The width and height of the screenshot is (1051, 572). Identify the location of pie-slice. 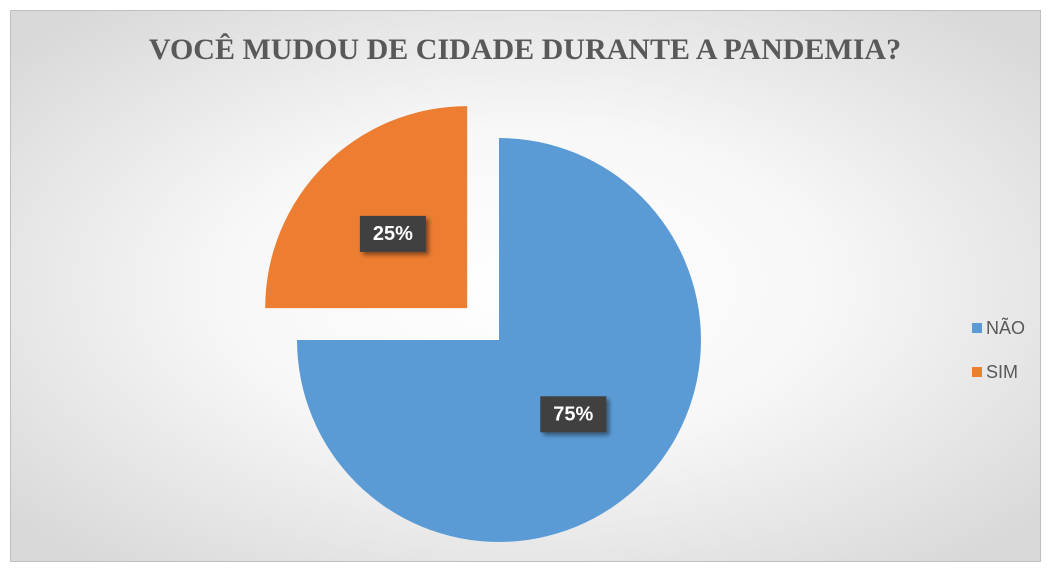
(366, 207).